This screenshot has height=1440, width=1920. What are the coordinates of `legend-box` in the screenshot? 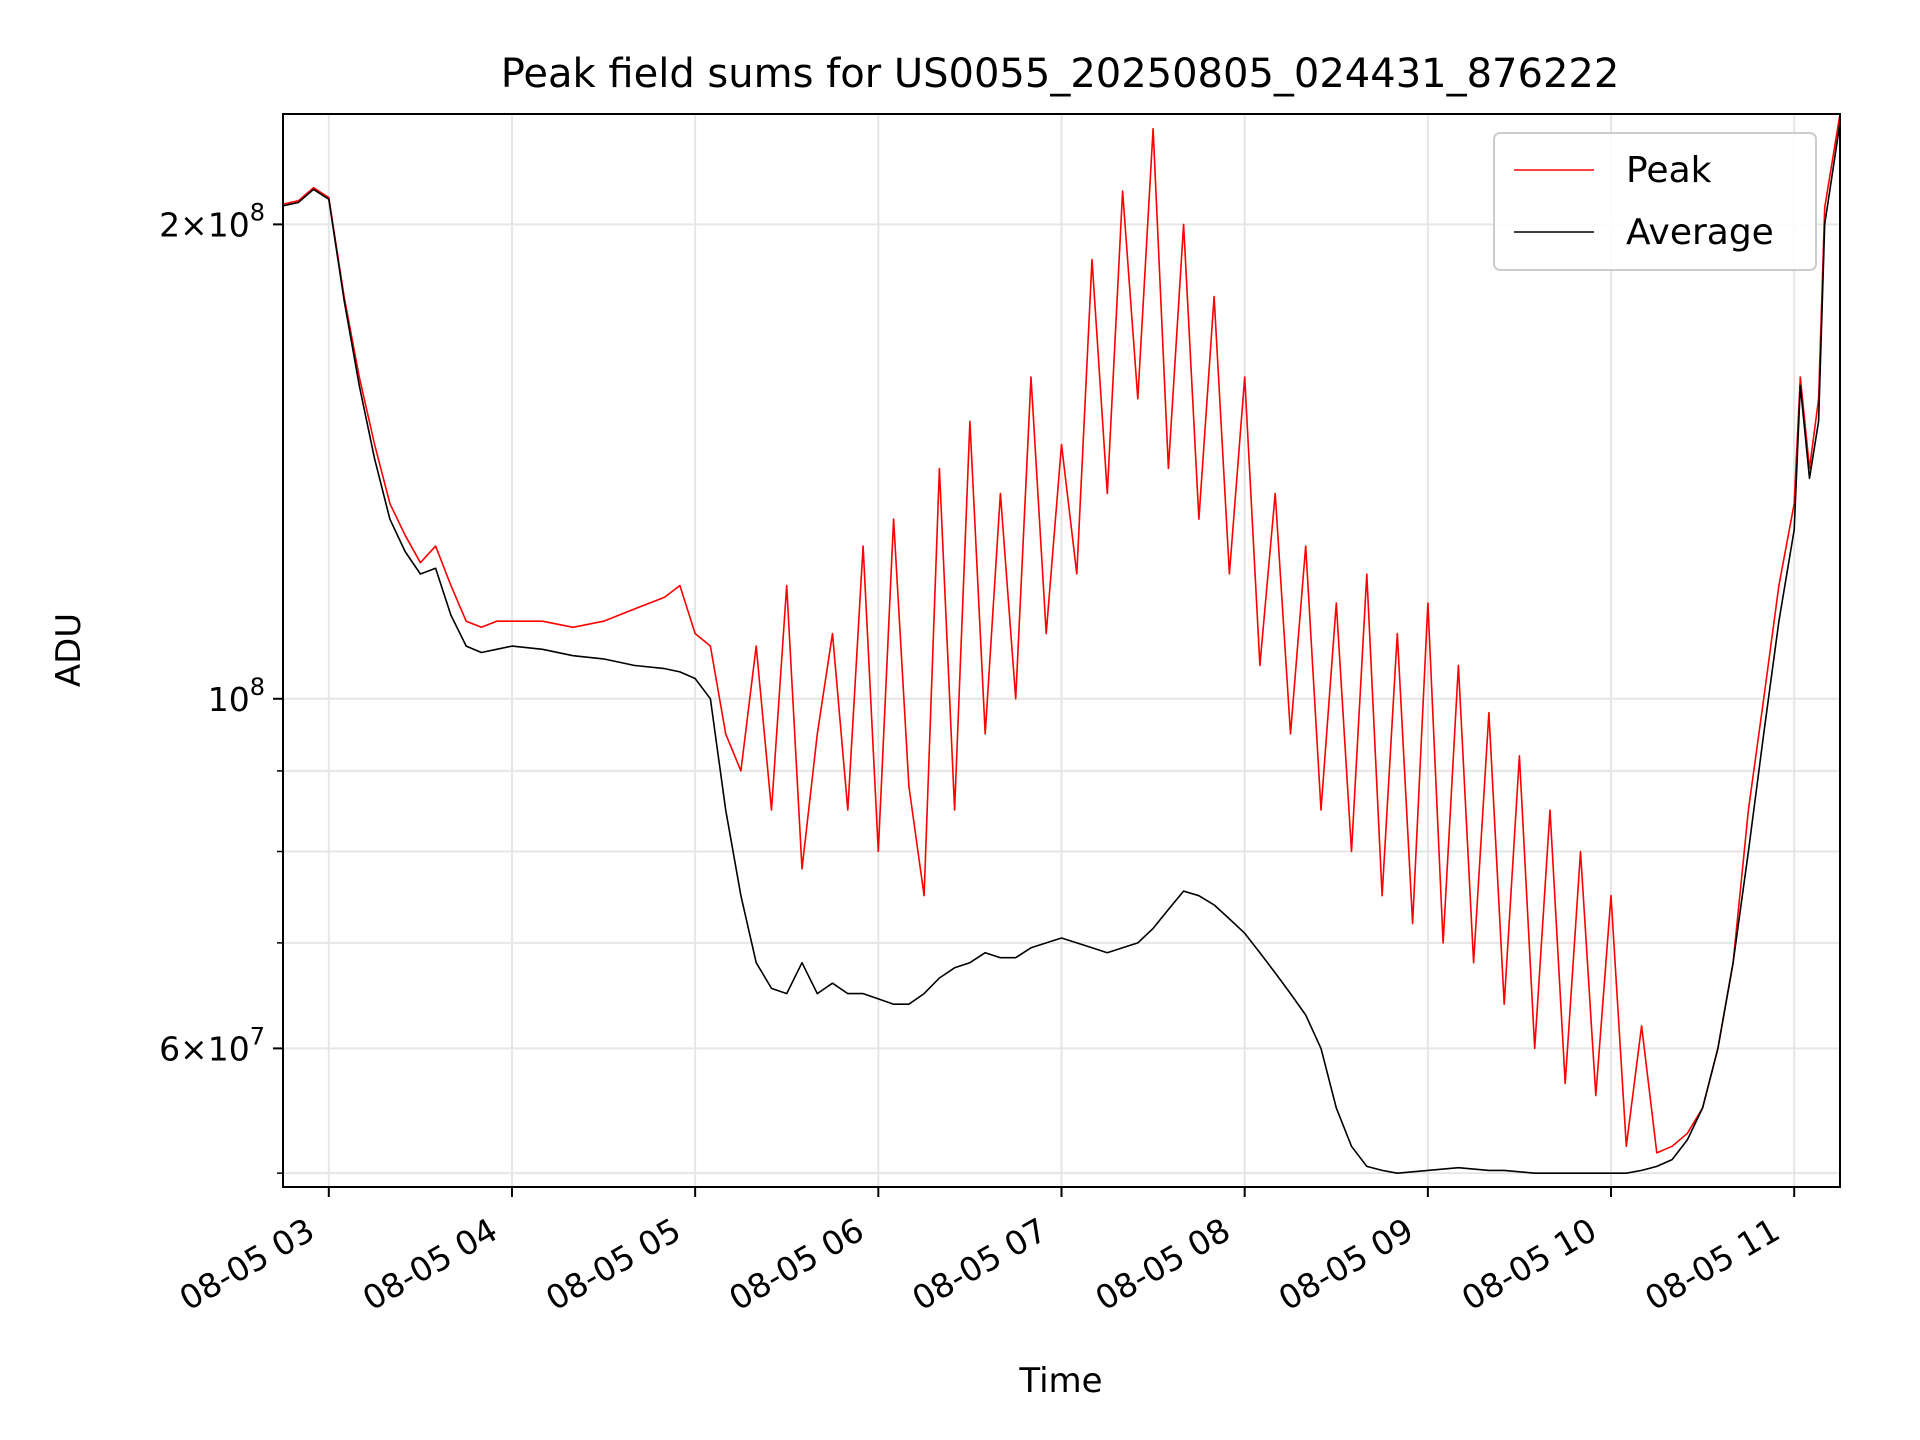 It's located at (1655, 201).